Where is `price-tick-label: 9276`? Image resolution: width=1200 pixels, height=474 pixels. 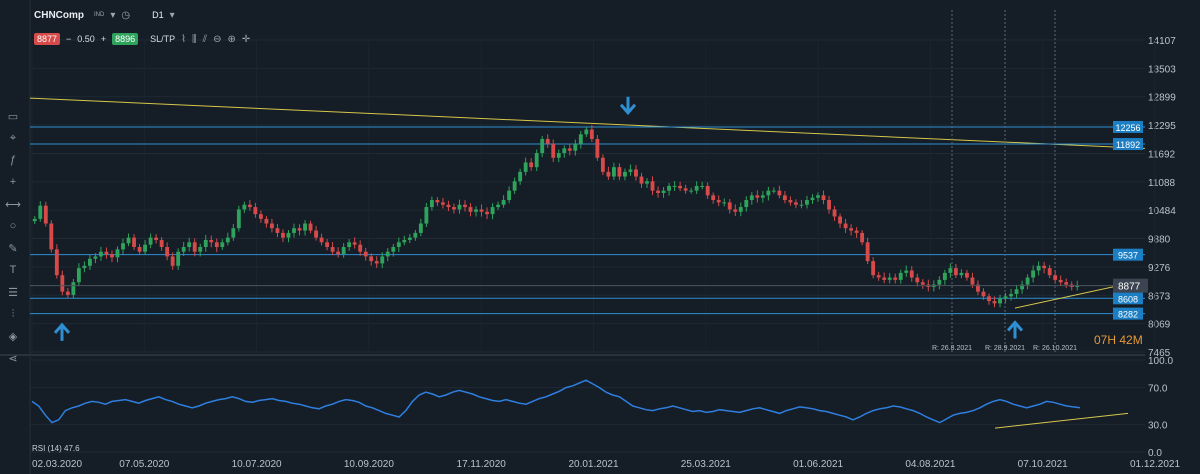 price-tick-label: 9276 is located at coordinates (1159, 268).